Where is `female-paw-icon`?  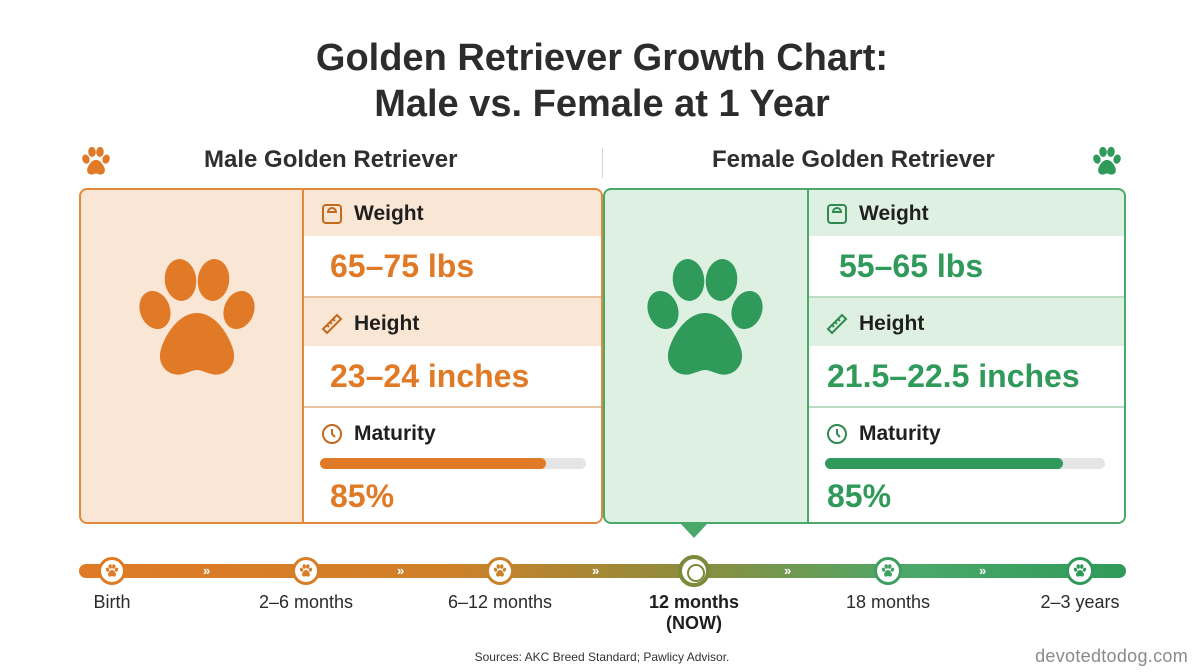
female-paw-icon is located at coordinates (705, 322).